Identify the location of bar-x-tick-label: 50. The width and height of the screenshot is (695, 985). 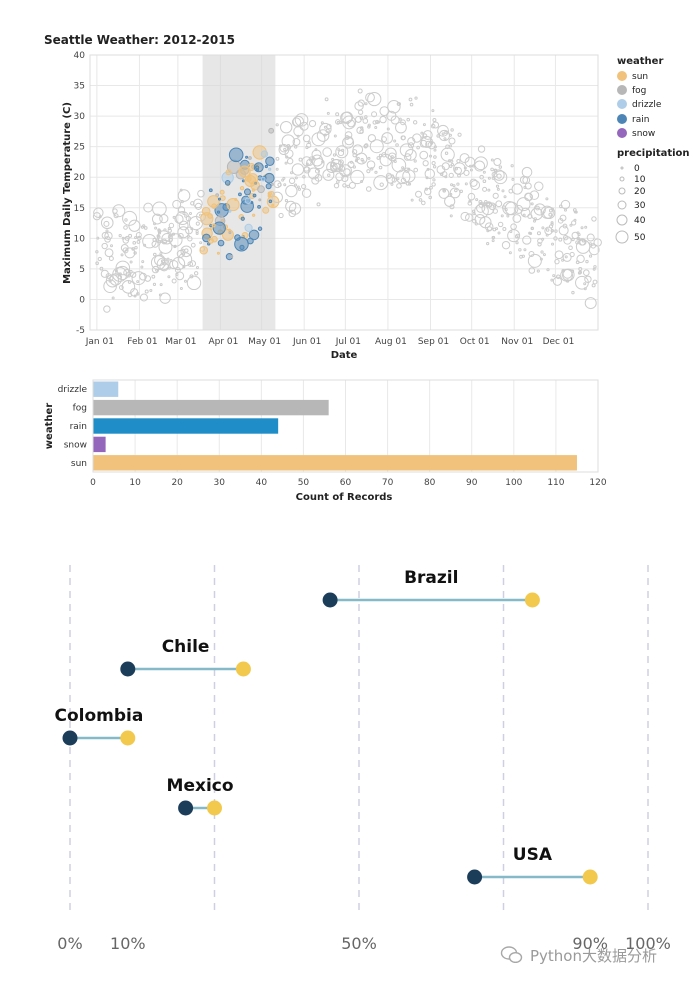
(304, 483).